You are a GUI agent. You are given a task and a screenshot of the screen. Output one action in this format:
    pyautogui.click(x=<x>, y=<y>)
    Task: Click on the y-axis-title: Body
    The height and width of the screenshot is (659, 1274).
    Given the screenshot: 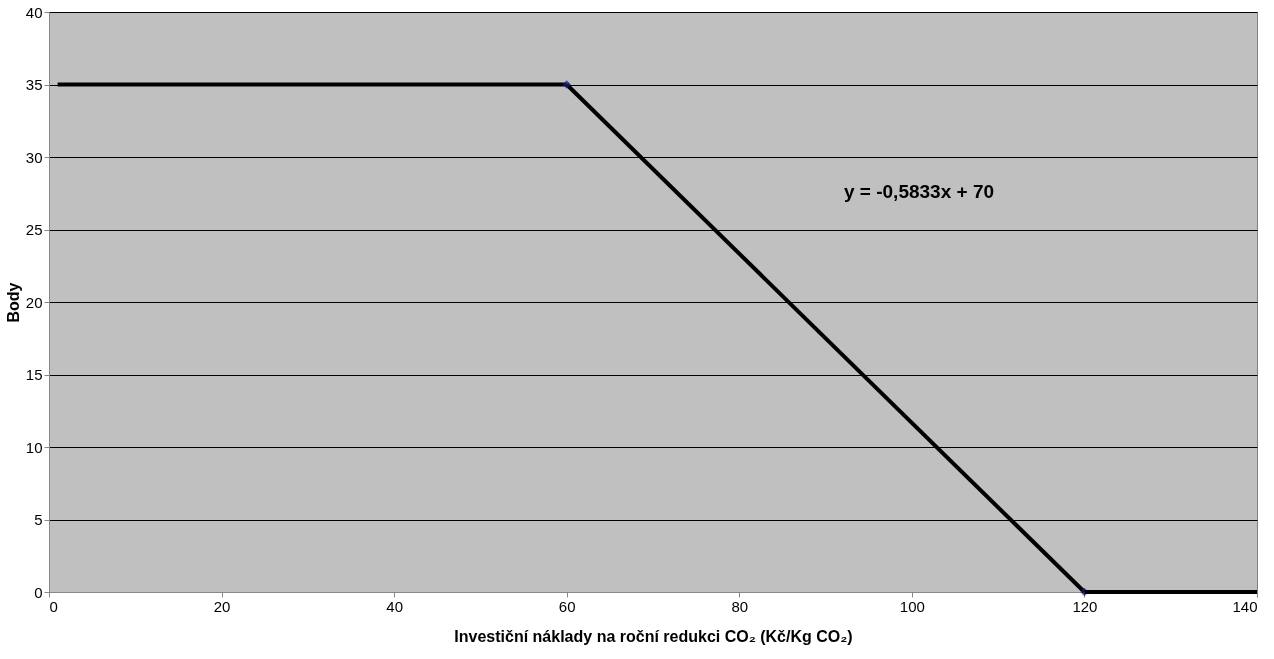 What is the action you would take?
    pyautogui.click(x=13, y=302)
    